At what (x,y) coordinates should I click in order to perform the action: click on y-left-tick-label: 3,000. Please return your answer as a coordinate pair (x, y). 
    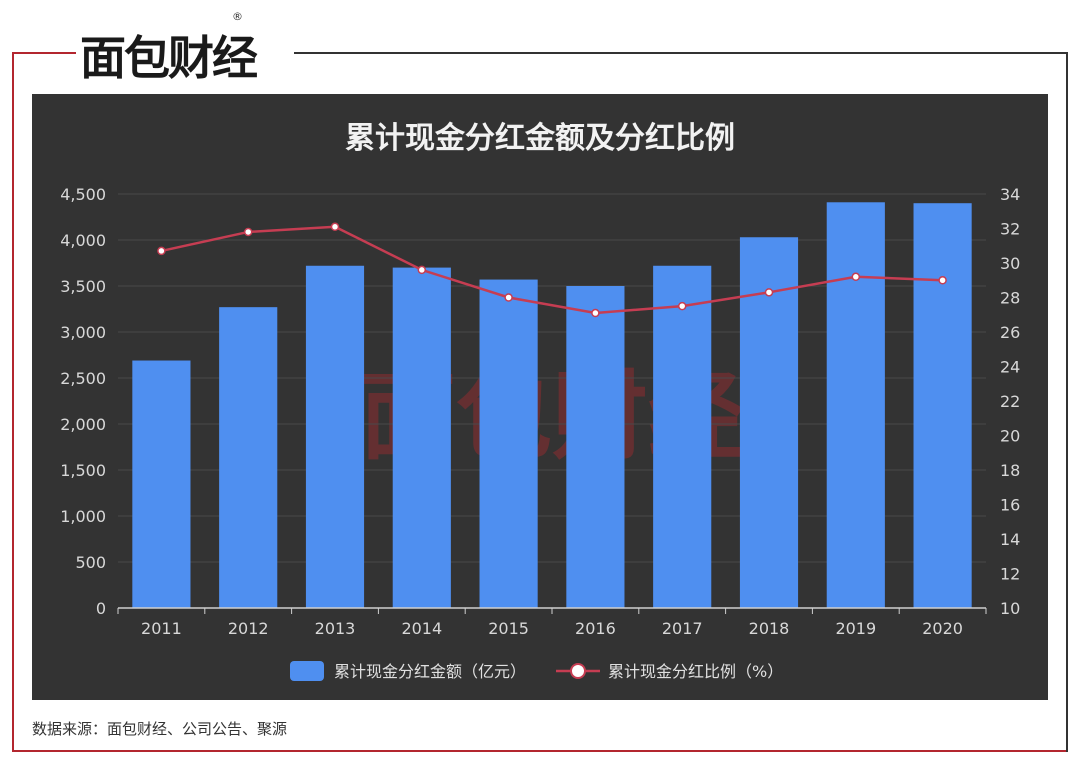
    Looking at the image, I should click on (83, 332).